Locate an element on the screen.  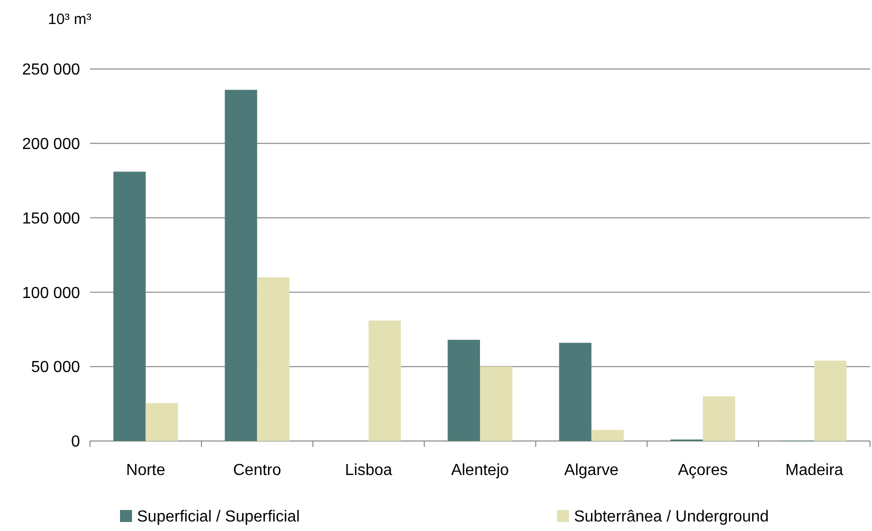
x-tick-label: Lisboa is located at coordinates (368, 470).